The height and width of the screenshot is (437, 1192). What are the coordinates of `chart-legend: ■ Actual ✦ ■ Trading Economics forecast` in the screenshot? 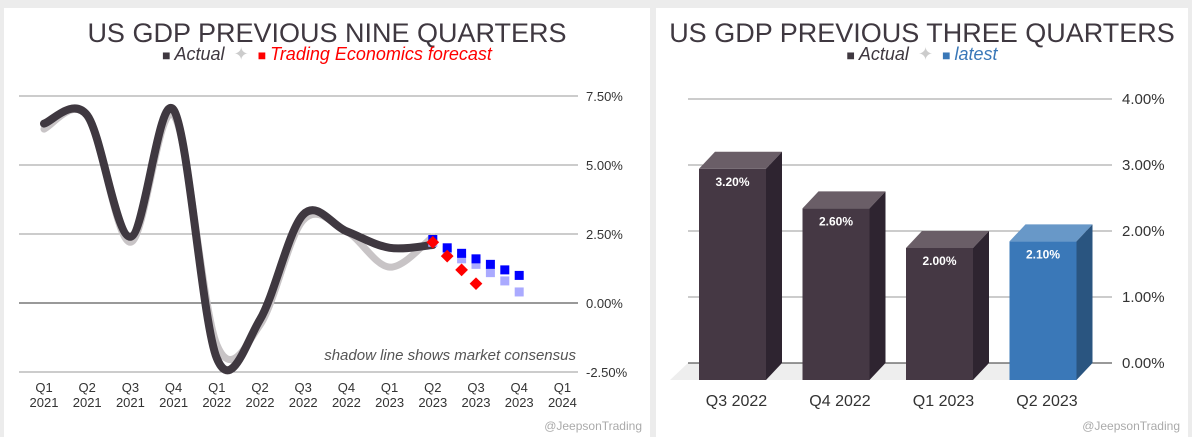 It's located at (327, 54).